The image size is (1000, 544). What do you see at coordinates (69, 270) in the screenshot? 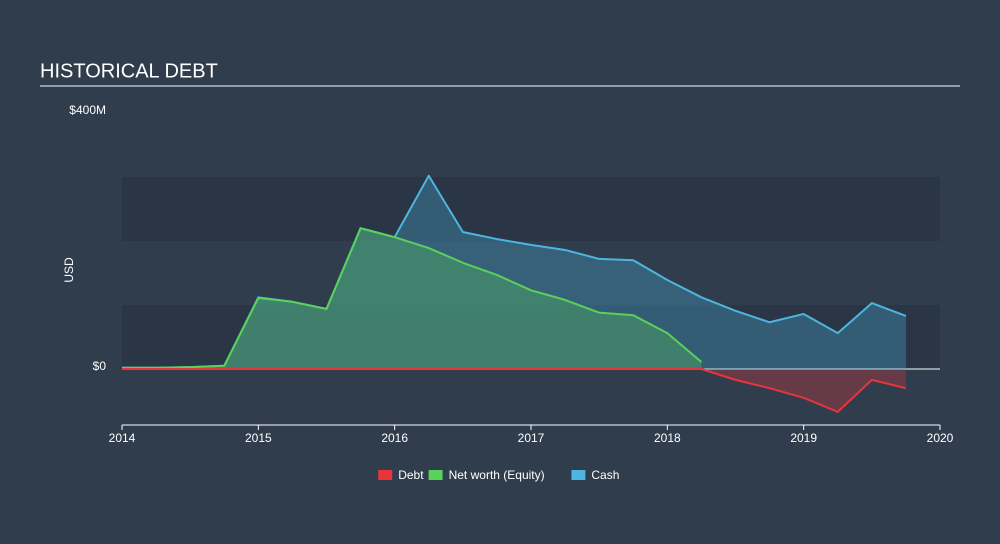
I see `y-axis-label: USD` at bounding box center [69, 270].